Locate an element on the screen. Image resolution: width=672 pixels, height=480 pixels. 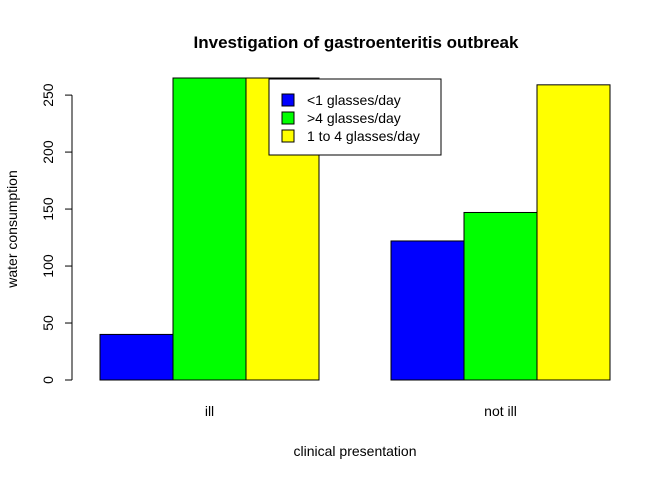
y-axis-label: water consumption is located at coordinates (12, 229).